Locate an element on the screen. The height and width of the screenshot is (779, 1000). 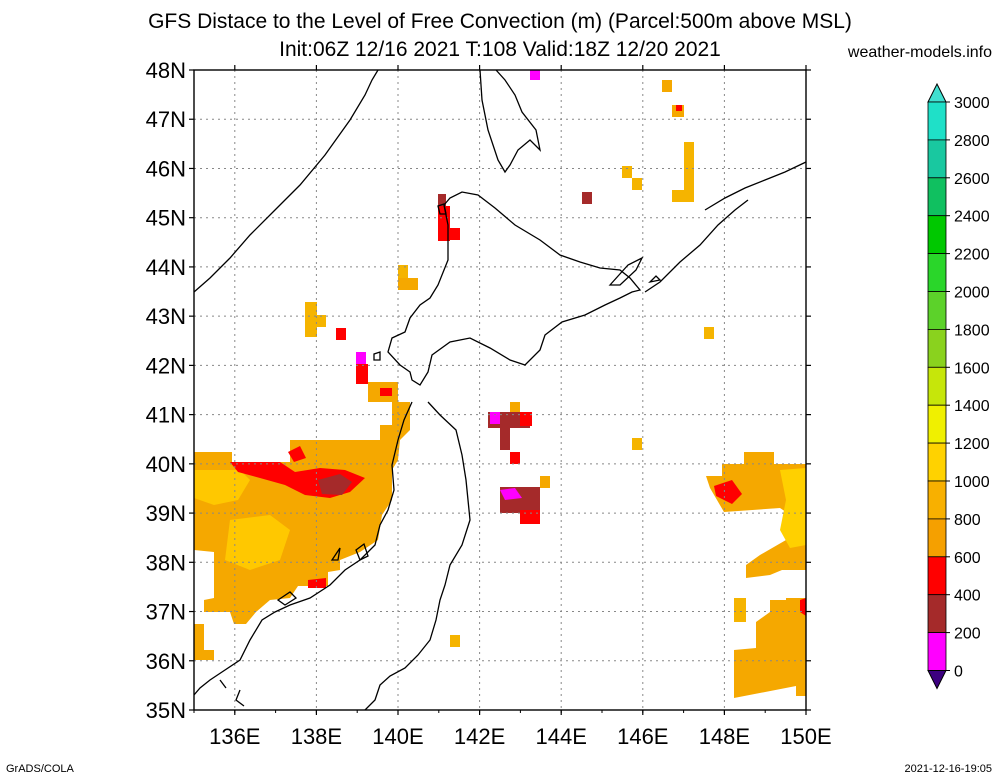
lon-label: 150E is located at coordinates (805, 736).